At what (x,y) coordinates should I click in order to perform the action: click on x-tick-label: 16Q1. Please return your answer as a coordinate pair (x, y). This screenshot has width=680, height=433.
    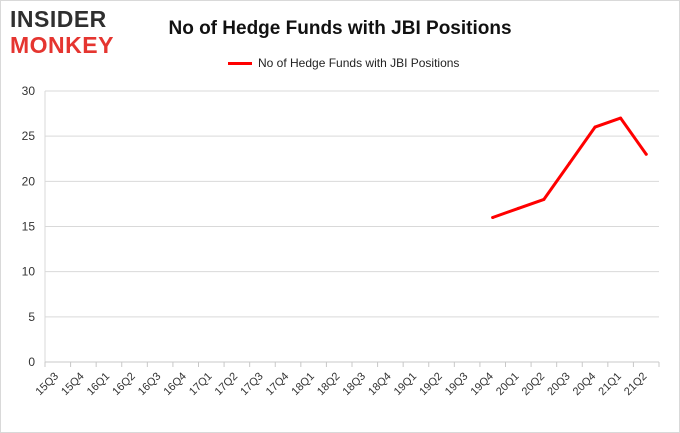
    Looking at the image, I should click on (99, 384).